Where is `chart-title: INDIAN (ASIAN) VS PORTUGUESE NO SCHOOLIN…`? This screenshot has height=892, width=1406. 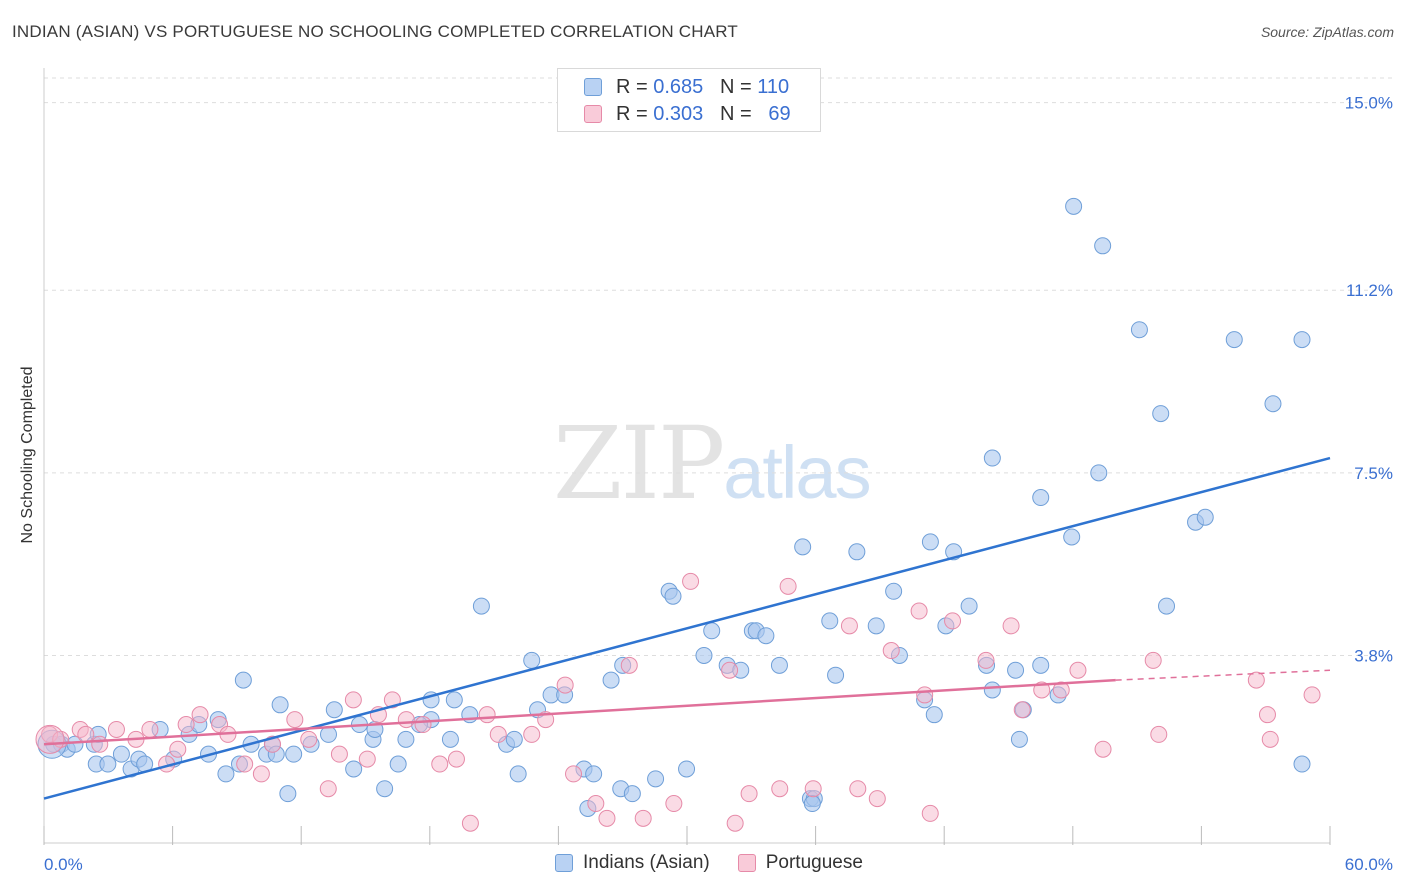
chart-title: INDIAN (ASIAN) VS PORTUGUESE NO SCHOOLIN… is located at coordinates (375, 31).